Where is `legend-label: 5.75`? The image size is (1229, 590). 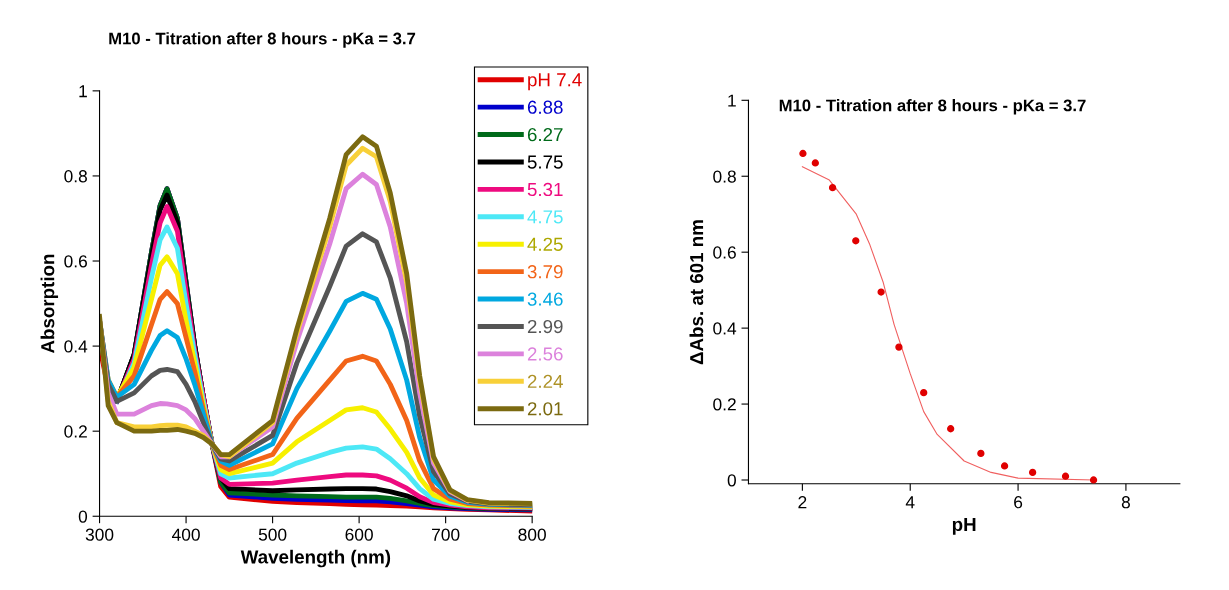 legend-label: 5.75 is located at coordinates (545, 162).